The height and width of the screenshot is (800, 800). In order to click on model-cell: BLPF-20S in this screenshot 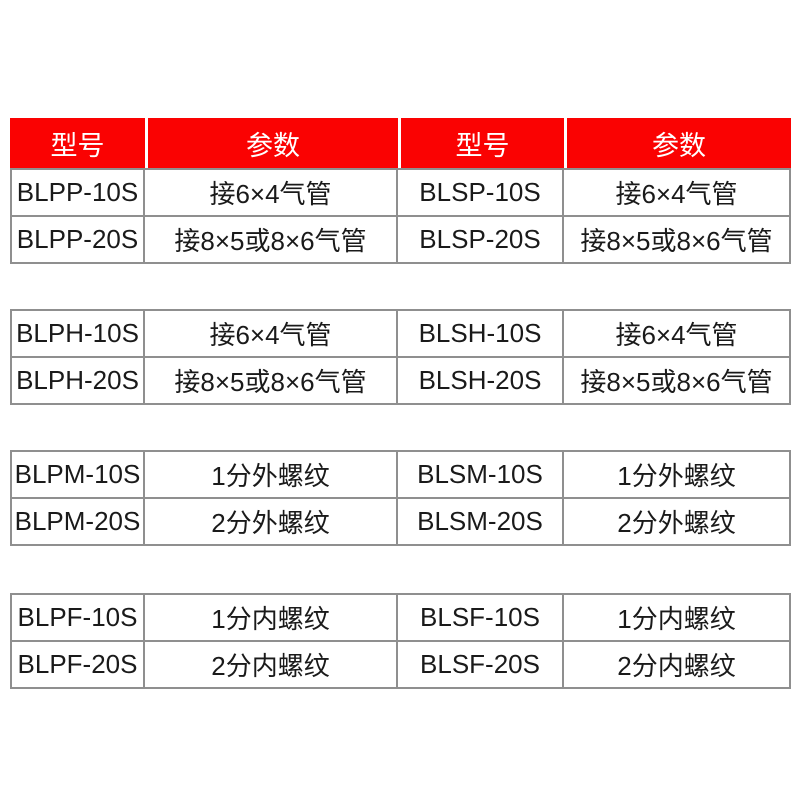, I will do `click(77, 665)`.